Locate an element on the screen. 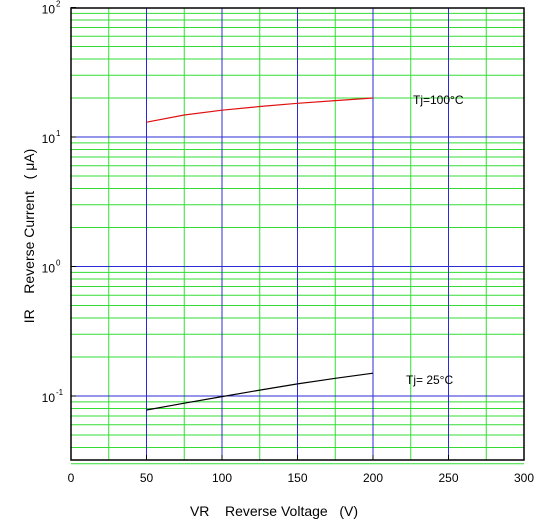 The height and width of the screenshot is (527, 541). x-tick-label: 100 is located at coordinates (222, 478).